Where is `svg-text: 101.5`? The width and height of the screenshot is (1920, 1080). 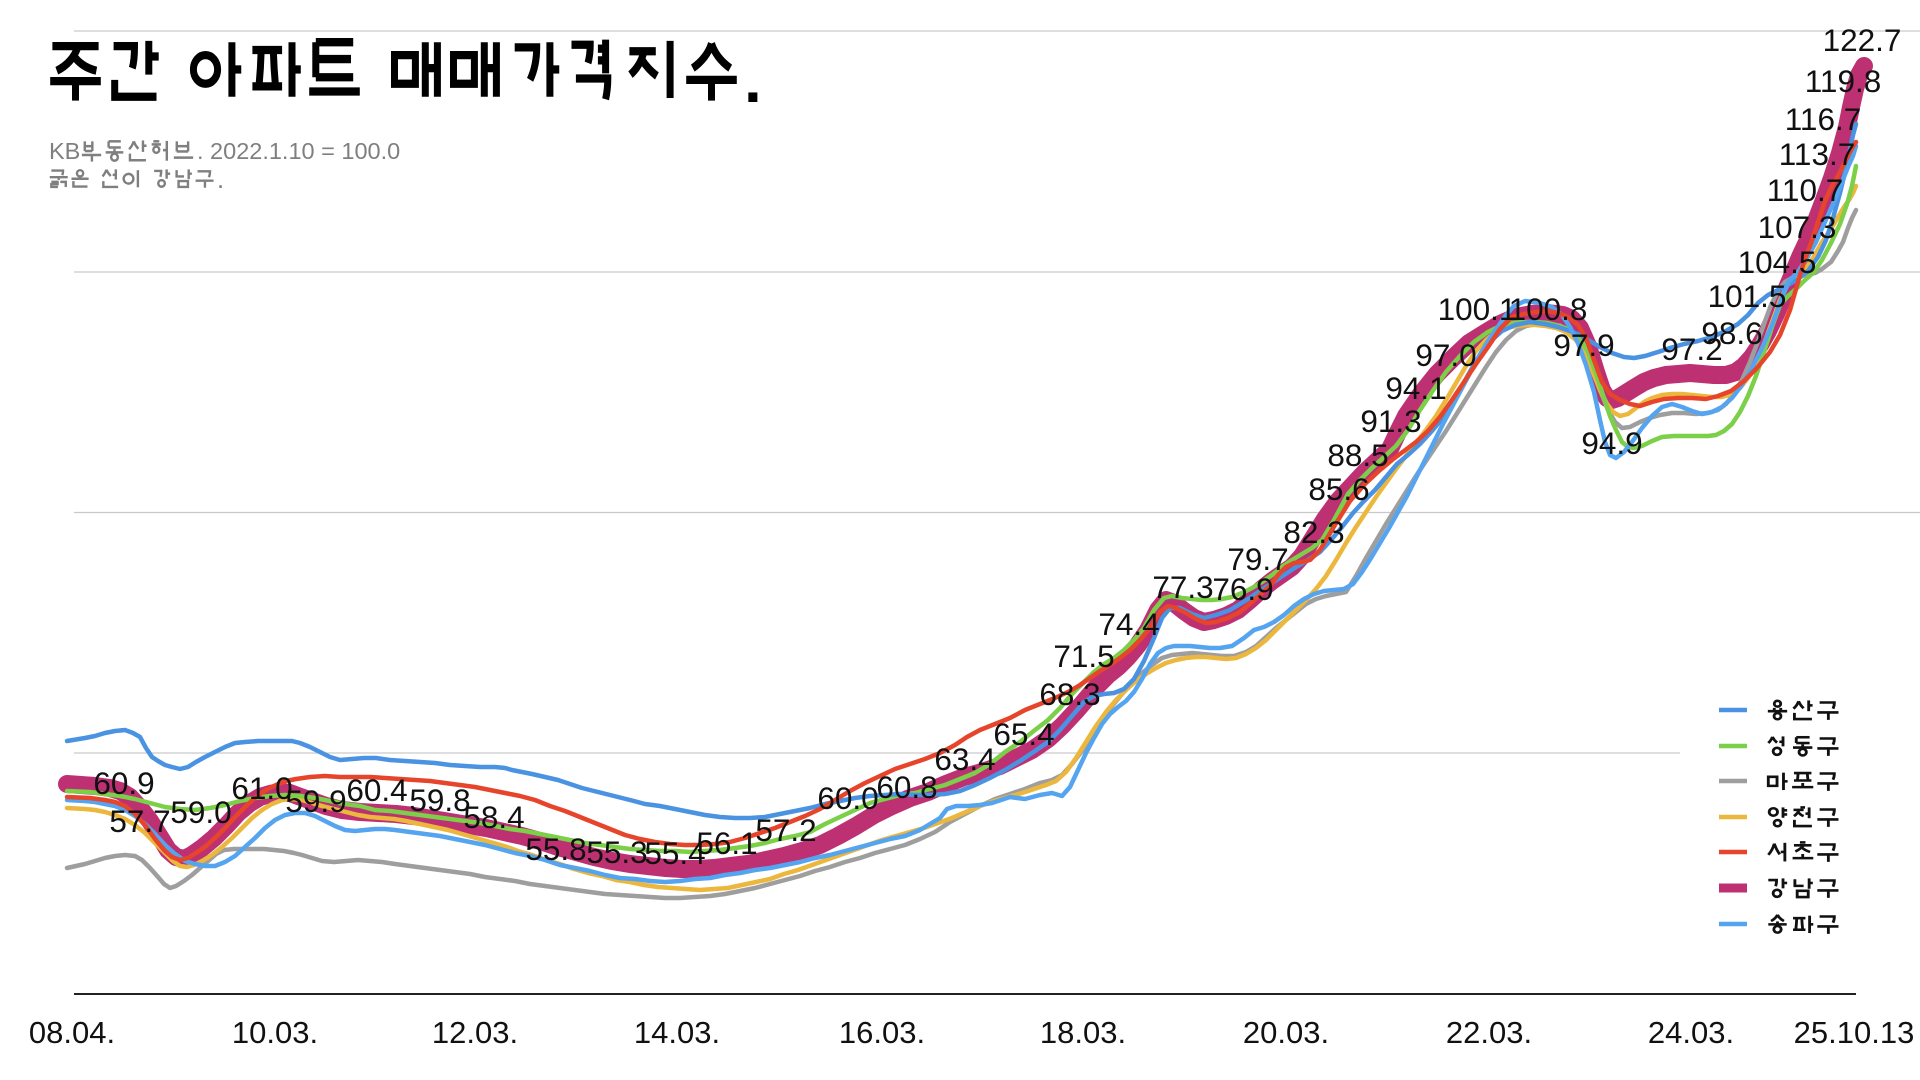
svg-text: 101.5 is located at coordinates (1747, 296).